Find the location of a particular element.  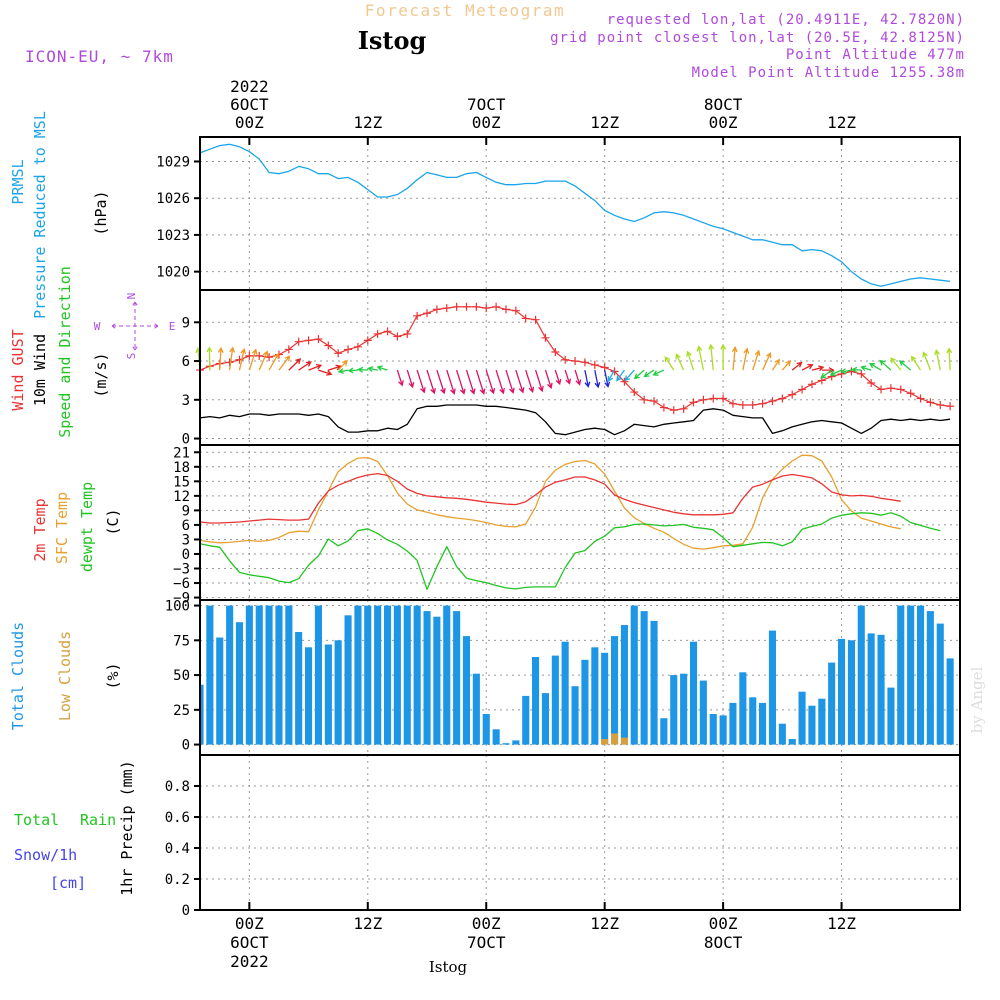

ytick-label-precip-3: 0.6 is located at coordinates (177, 818).